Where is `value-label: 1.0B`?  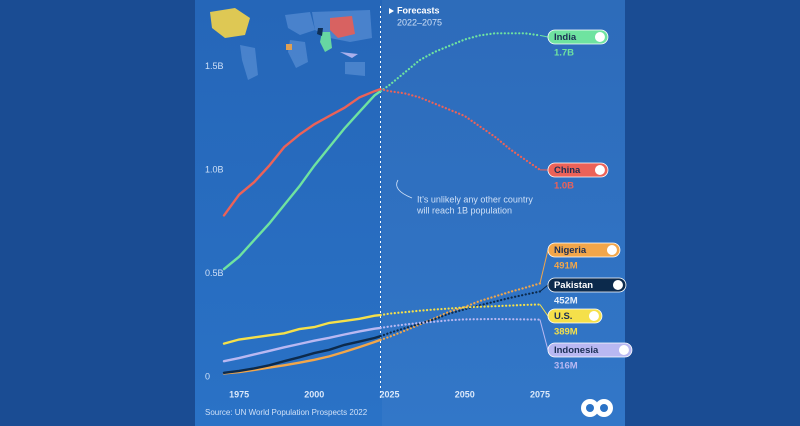 value-label: 1.0B is located at coordinates (564, 186).